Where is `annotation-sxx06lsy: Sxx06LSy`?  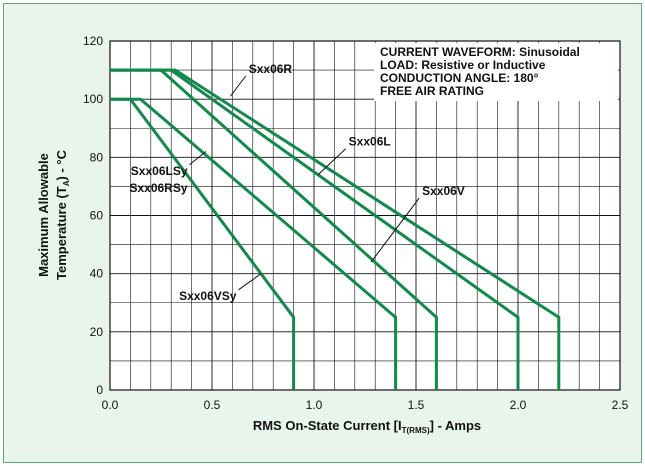 annotation-sxx06lsy: Sxx06LSy is located at coordinates (159, 171).